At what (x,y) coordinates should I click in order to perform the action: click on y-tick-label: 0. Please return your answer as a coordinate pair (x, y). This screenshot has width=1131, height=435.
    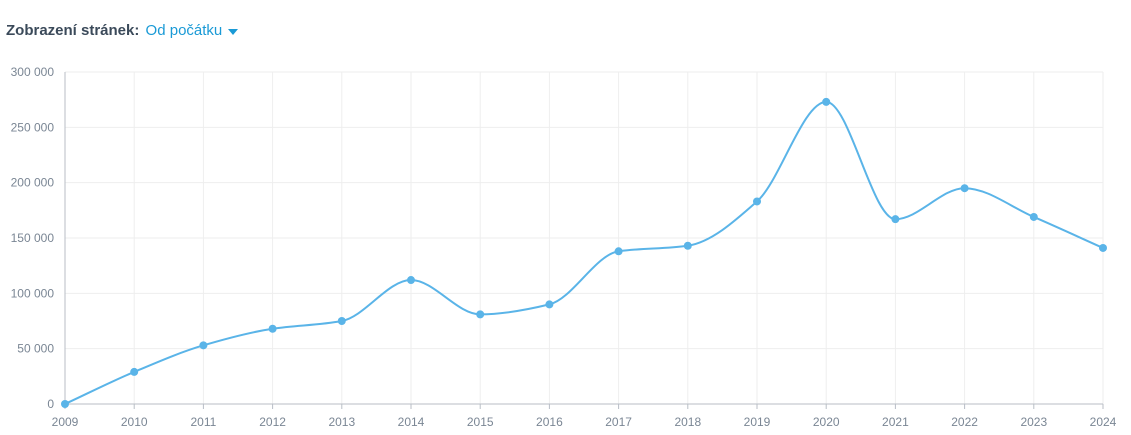
    Looking at the image, I should click on (50, 404).